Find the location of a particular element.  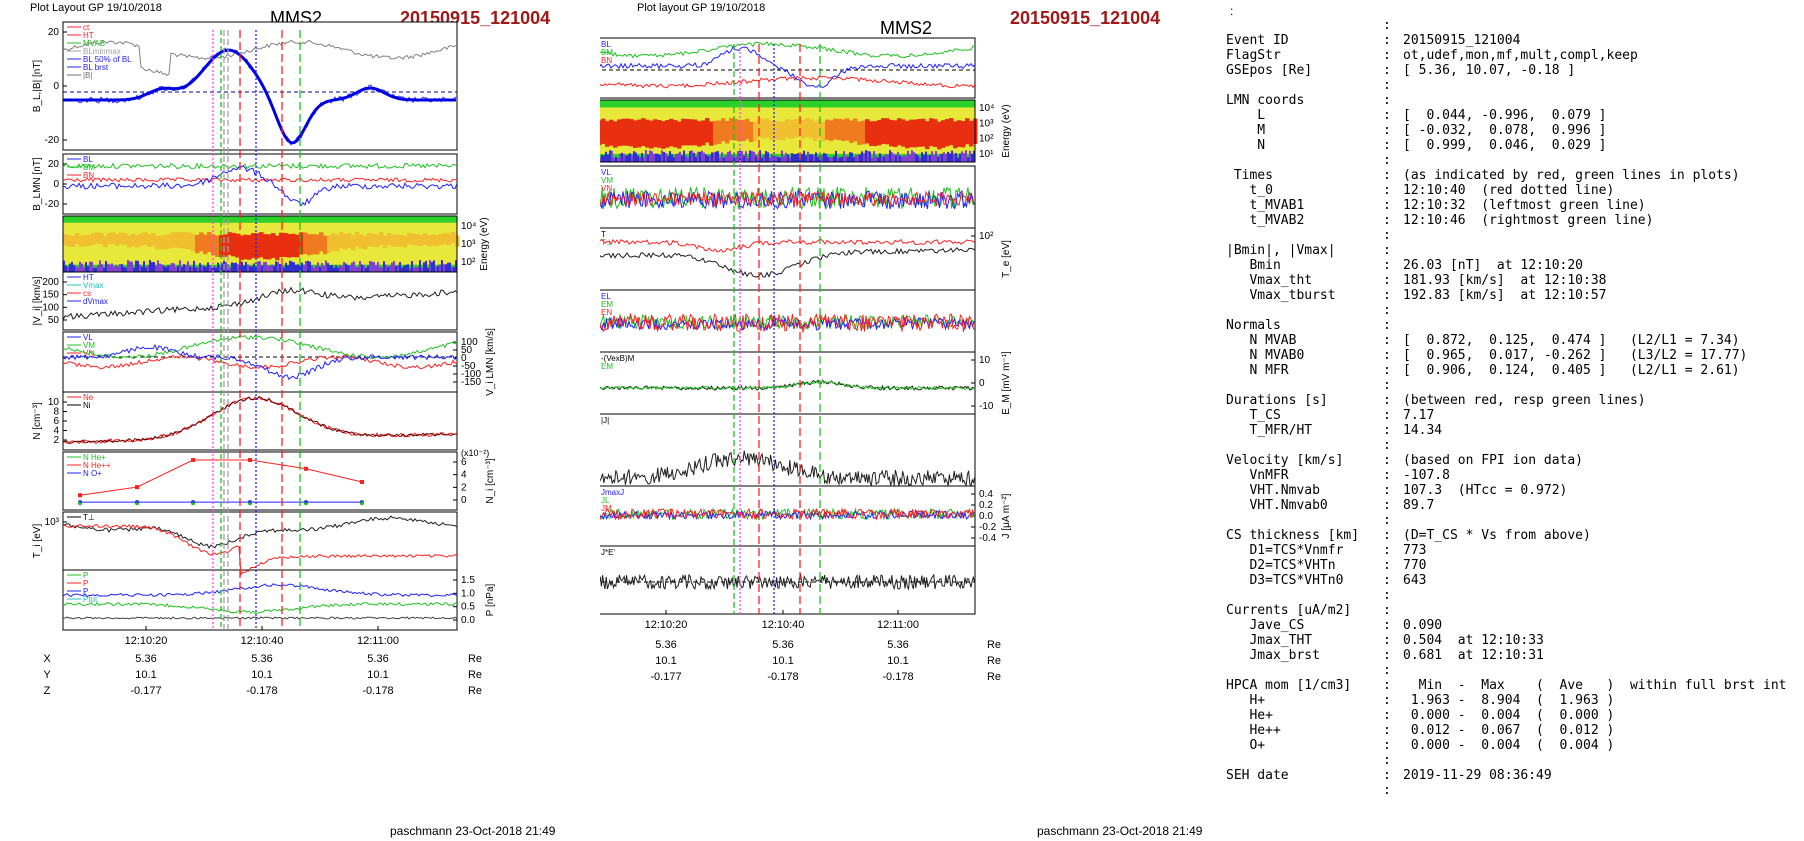

coord-value: 10.1 is located at coordinates (145, 675).